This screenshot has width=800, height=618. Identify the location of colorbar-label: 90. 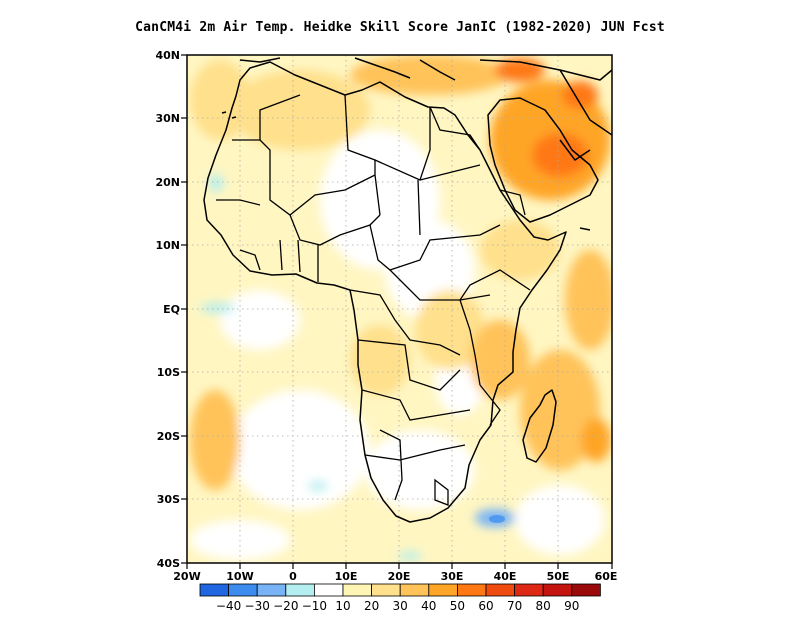
(571, 606).